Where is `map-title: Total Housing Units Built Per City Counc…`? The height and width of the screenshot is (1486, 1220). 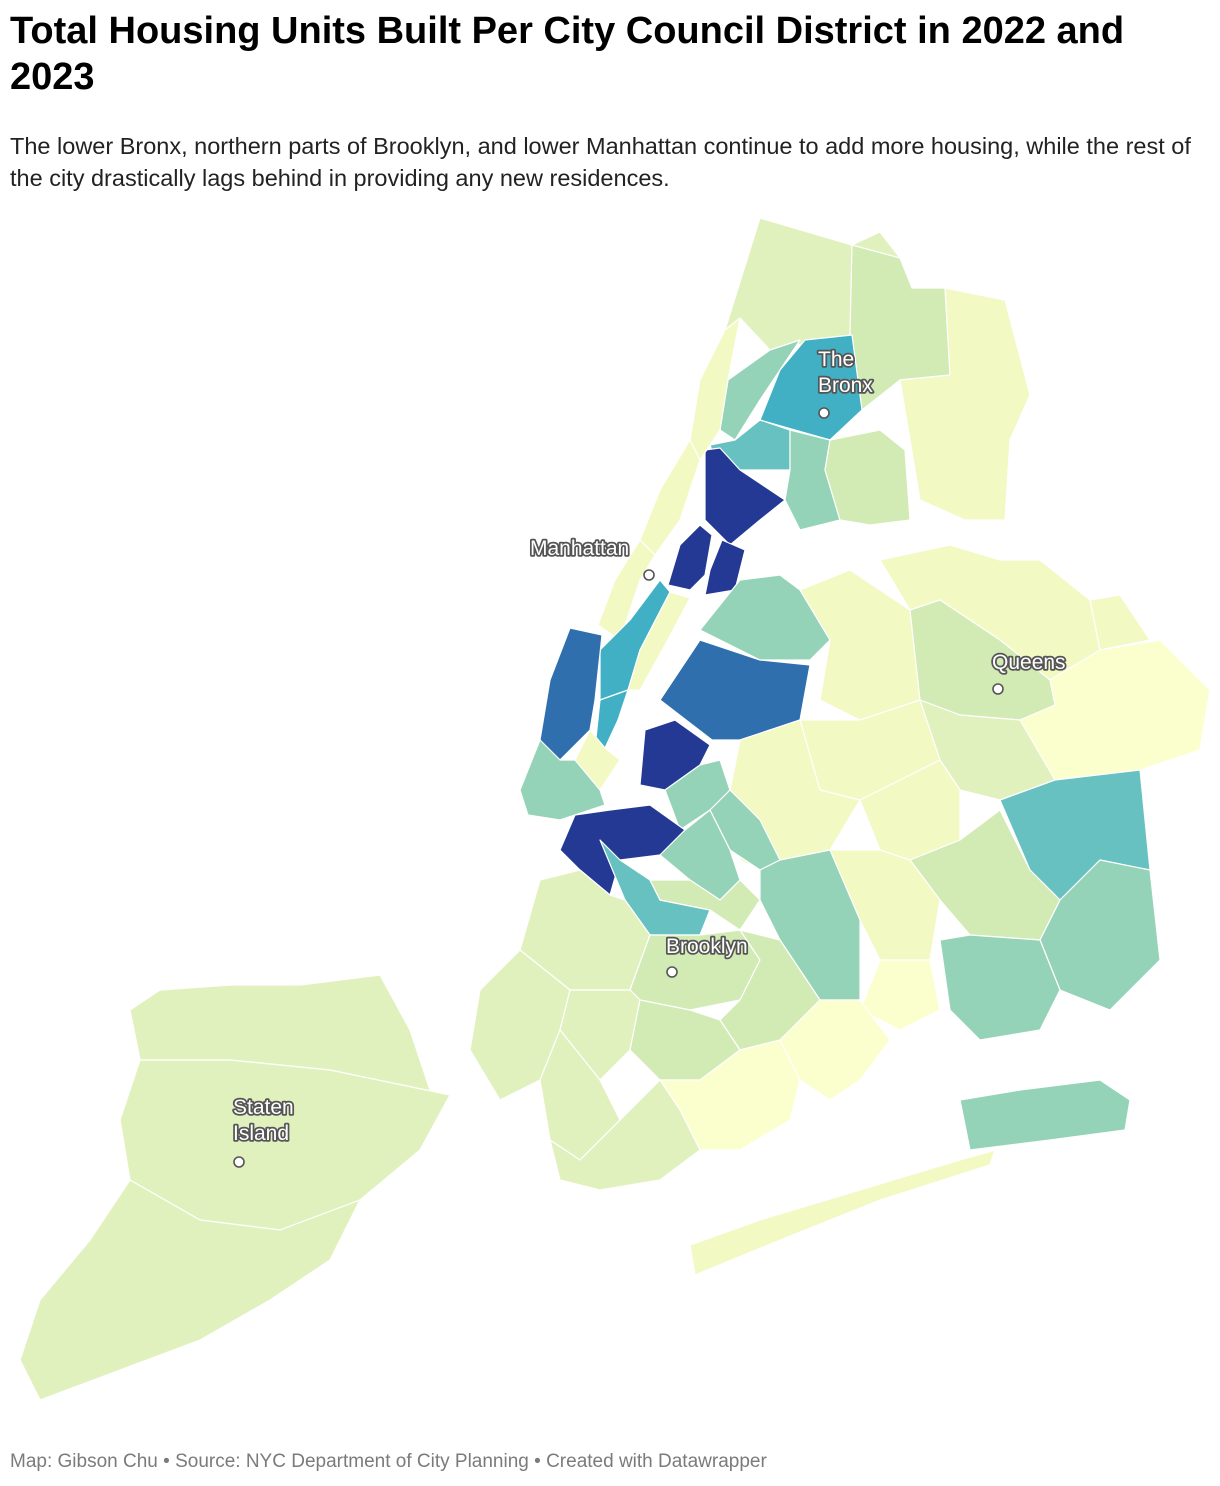
map-title: Total Housing Units Built Per City Counc… is located at coordinates (567, 54).